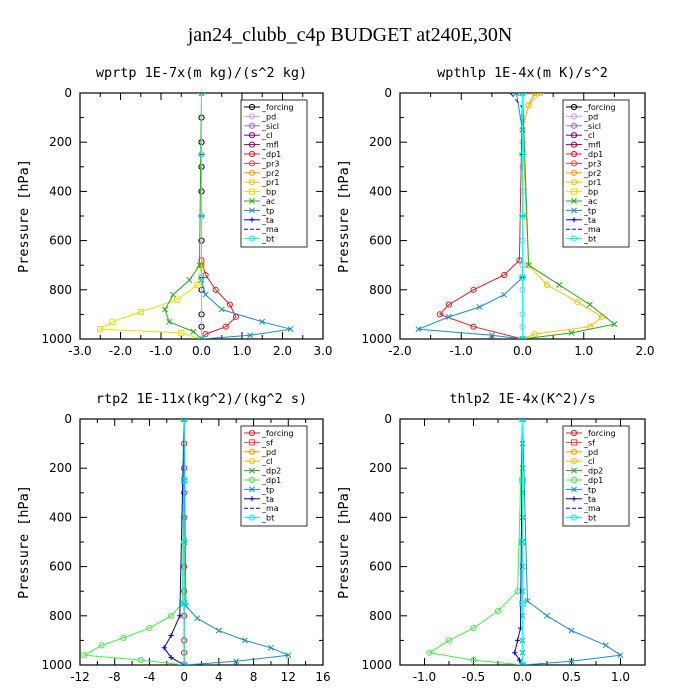 The width and height of the screenshot is (700, 700). What do you see at coordinates (268, 201) in the screenshot?
I see `legend-entry: _ac` at bounding box center [268, 201].